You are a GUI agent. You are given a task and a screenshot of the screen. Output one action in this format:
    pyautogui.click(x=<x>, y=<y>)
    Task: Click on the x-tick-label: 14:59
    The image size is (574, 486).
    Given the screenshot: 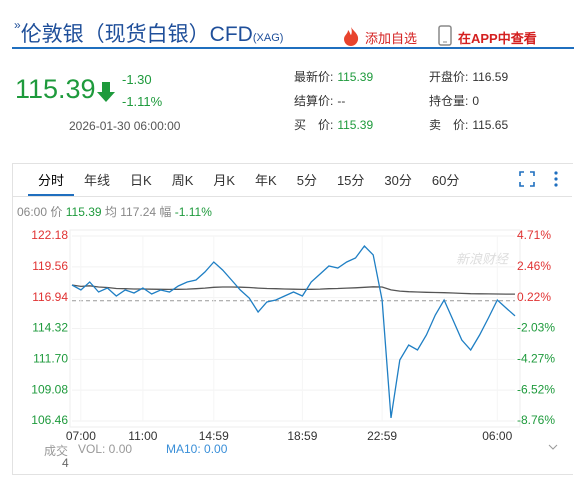 What is the action you would take?
    pyautogui.click(x=214, y=436)
    